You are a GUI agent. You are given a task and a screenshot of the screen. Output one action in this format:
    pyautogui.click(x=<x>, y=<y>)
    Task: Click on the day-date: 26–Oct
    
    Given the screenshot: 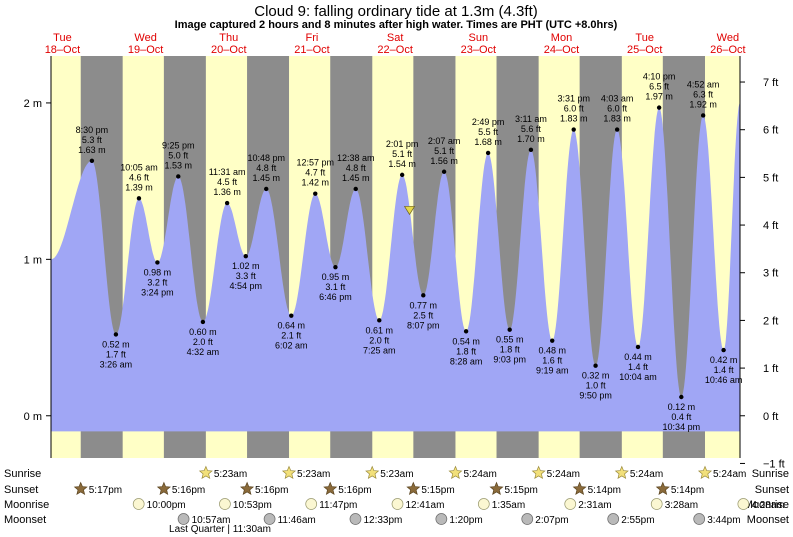 What is the action you would take?
    pyautogui.click(x=727, y=50)
    